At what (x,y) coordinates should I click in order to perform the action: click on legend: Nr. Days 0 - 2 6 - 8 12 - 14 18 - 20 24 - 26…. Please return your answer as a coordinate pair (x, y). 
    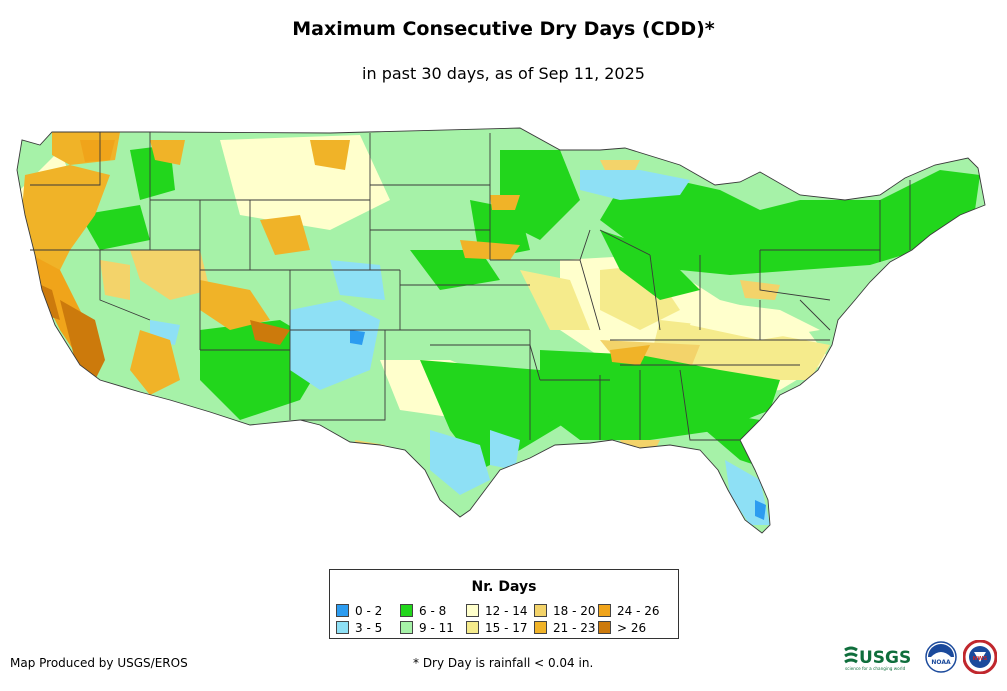
    Looking at the image, I should click on (504, 604).